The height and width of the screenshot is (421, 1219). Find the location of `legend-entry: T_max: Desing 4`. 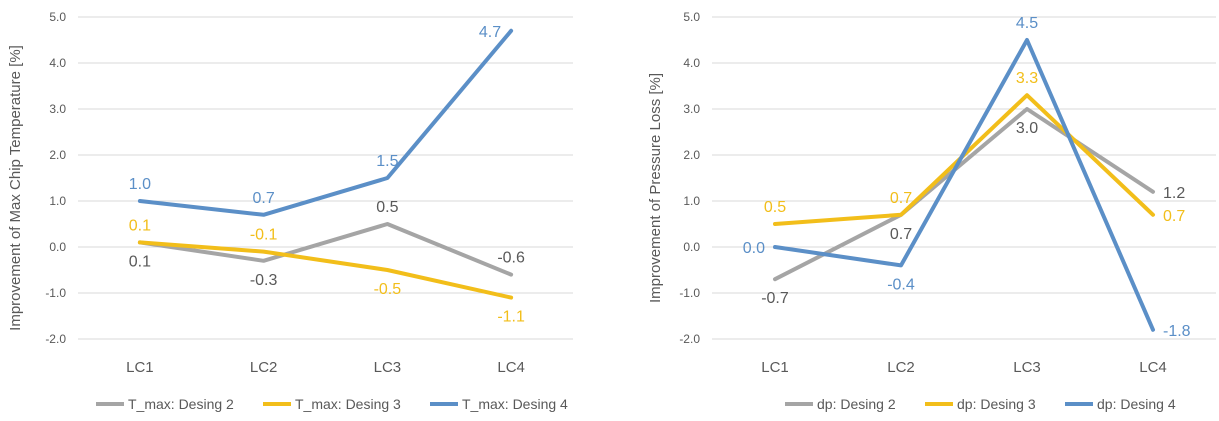

legend-entry: T_max: Desing 4 is located at coordinates (515, 404).